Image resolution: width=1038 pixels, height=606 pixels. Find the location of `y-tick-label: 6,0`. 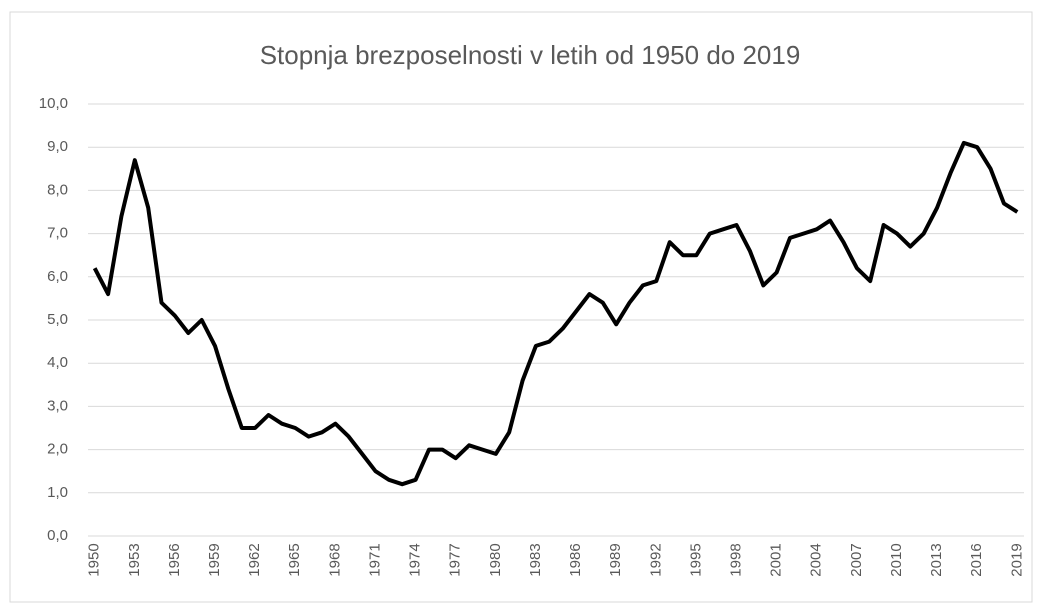

y-tick-label: 6,0 is located at coordinates (57, 276).